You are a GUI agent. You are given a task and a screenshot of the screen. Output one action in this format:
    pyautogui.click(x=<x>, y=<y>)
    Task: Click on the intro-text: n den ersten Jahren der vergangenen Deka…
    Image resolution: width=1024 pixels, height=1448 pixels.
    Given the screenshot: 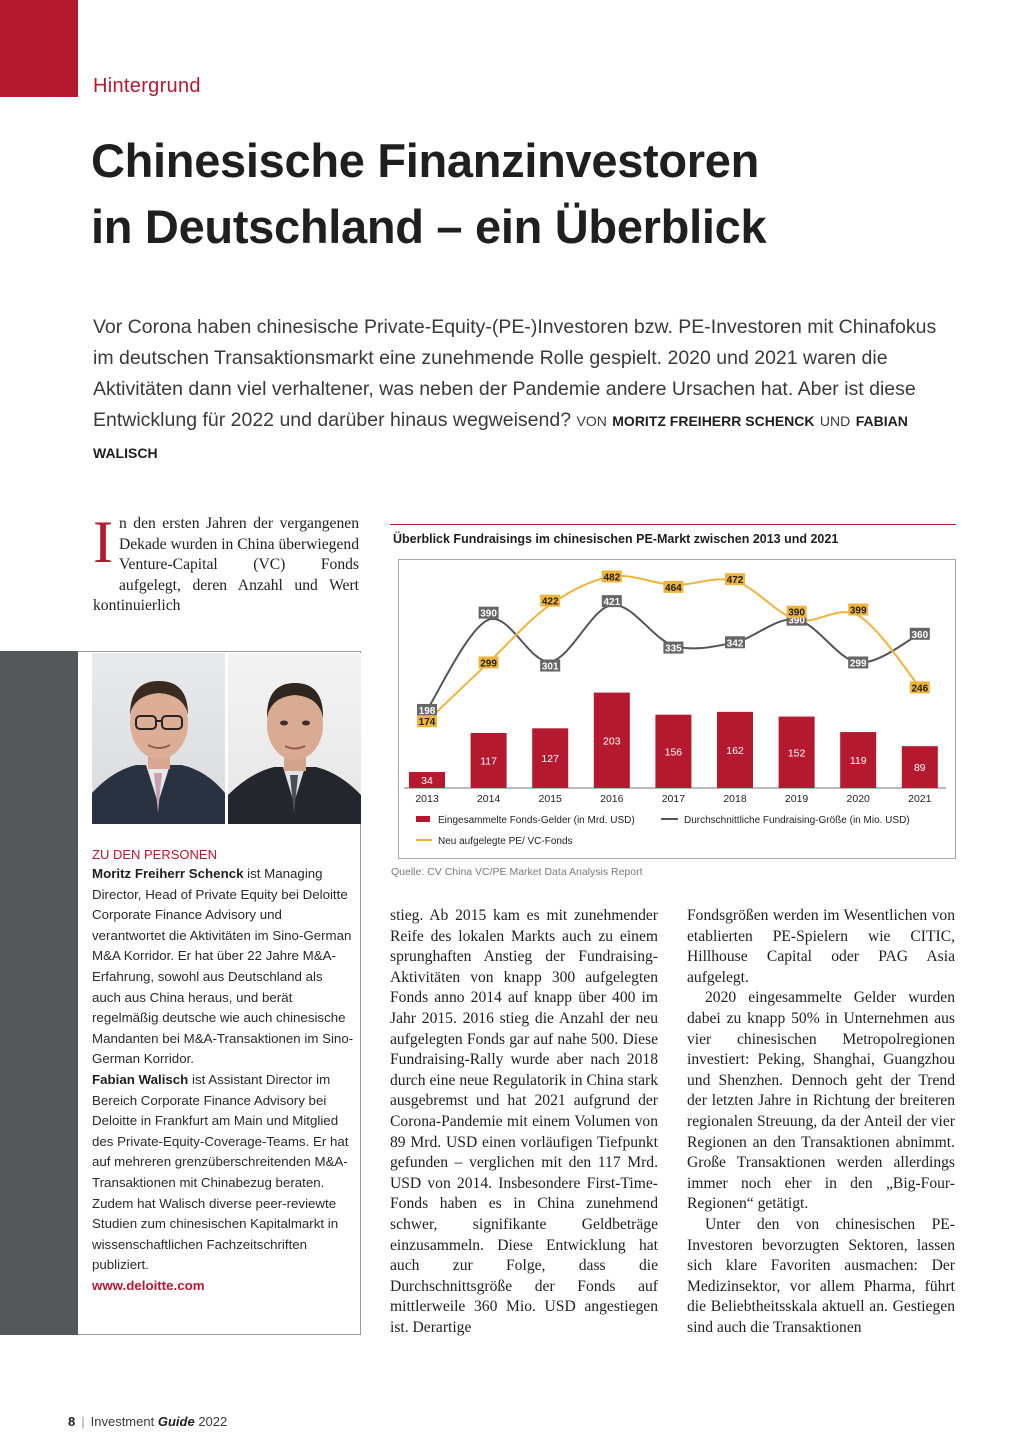 What is the action you would take?
    pyautogui.click(x=226, y=565)
    